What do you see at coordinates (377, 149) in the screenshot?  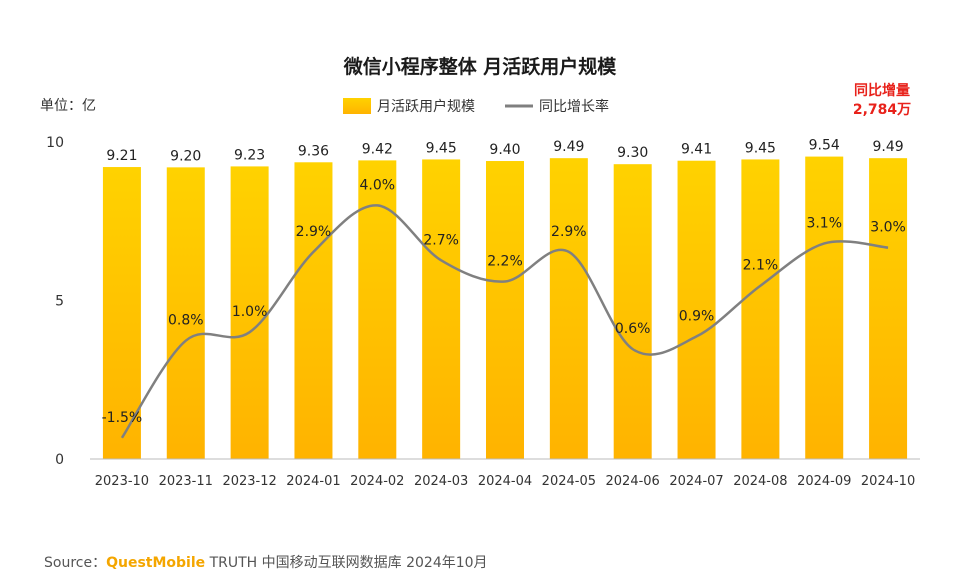 I see `bar-value-label: 9.42` at bounding box center [377, 149].